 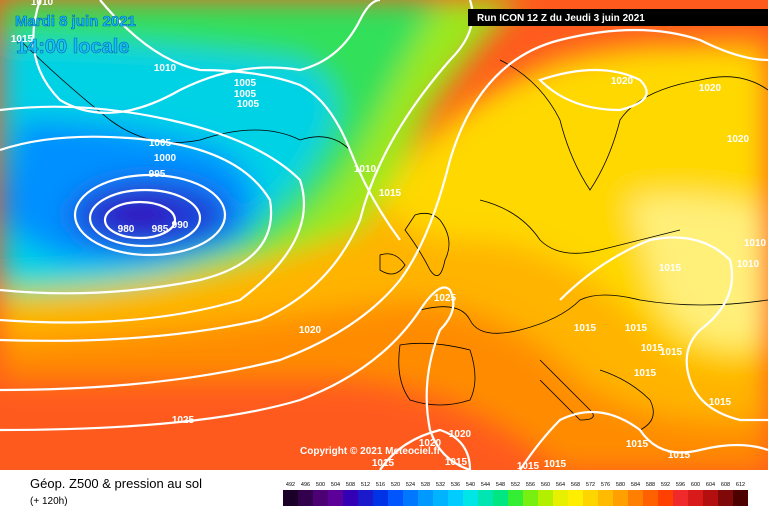 I want to click on legend-label: 604, so click(x=710, y=485).